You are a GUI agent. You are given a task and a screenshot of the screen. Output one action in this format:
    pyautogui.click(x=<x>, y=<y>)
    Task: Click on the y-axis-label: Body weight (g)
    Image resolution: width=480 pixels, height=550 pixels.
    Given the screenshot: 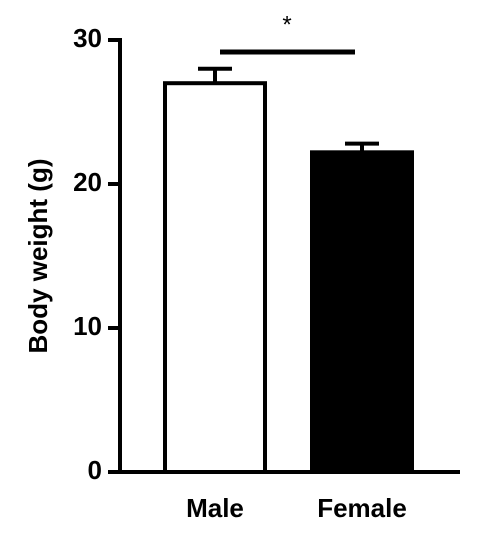 What is the action you would take?
    pyautogui.click(x=38, y=256)
    